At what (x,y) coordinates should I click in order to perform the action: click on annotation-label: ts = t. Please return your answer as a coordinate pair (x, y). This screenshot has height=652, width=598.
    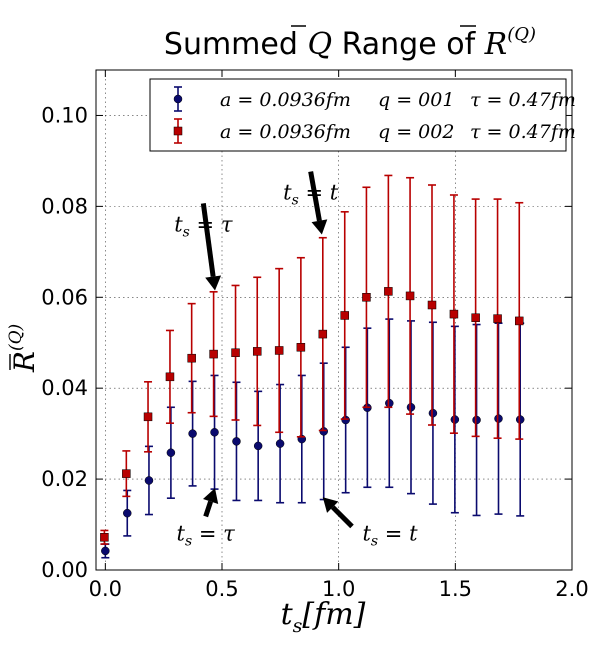
    Looking at the image, I should click on (390, 535).